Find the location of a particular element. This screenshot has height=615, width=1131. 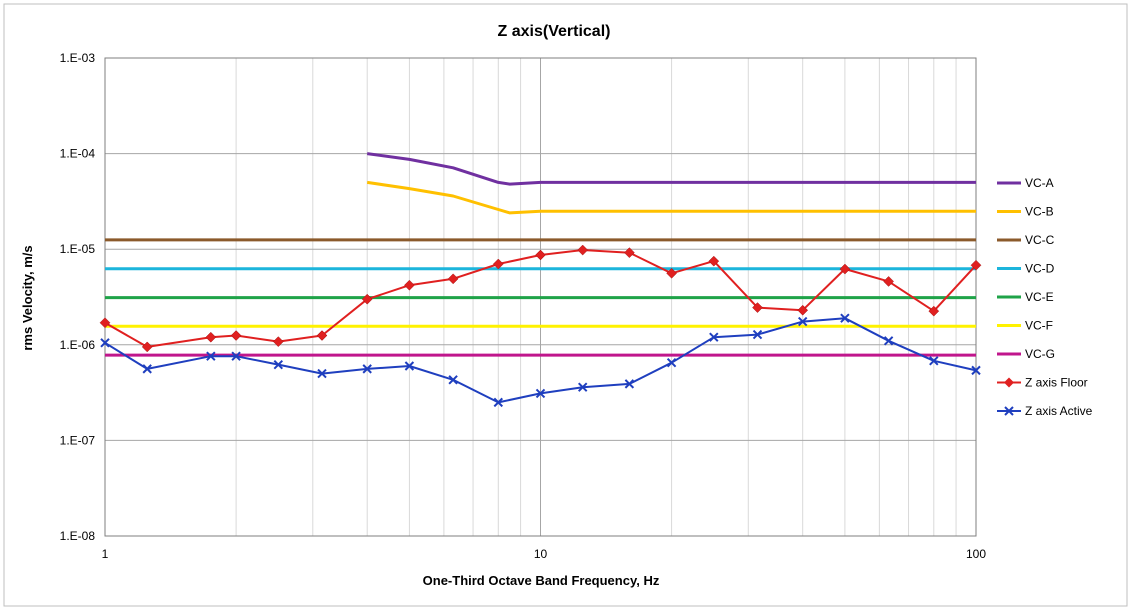

legend-label: VC-A is located at coordinates (1039, 183).